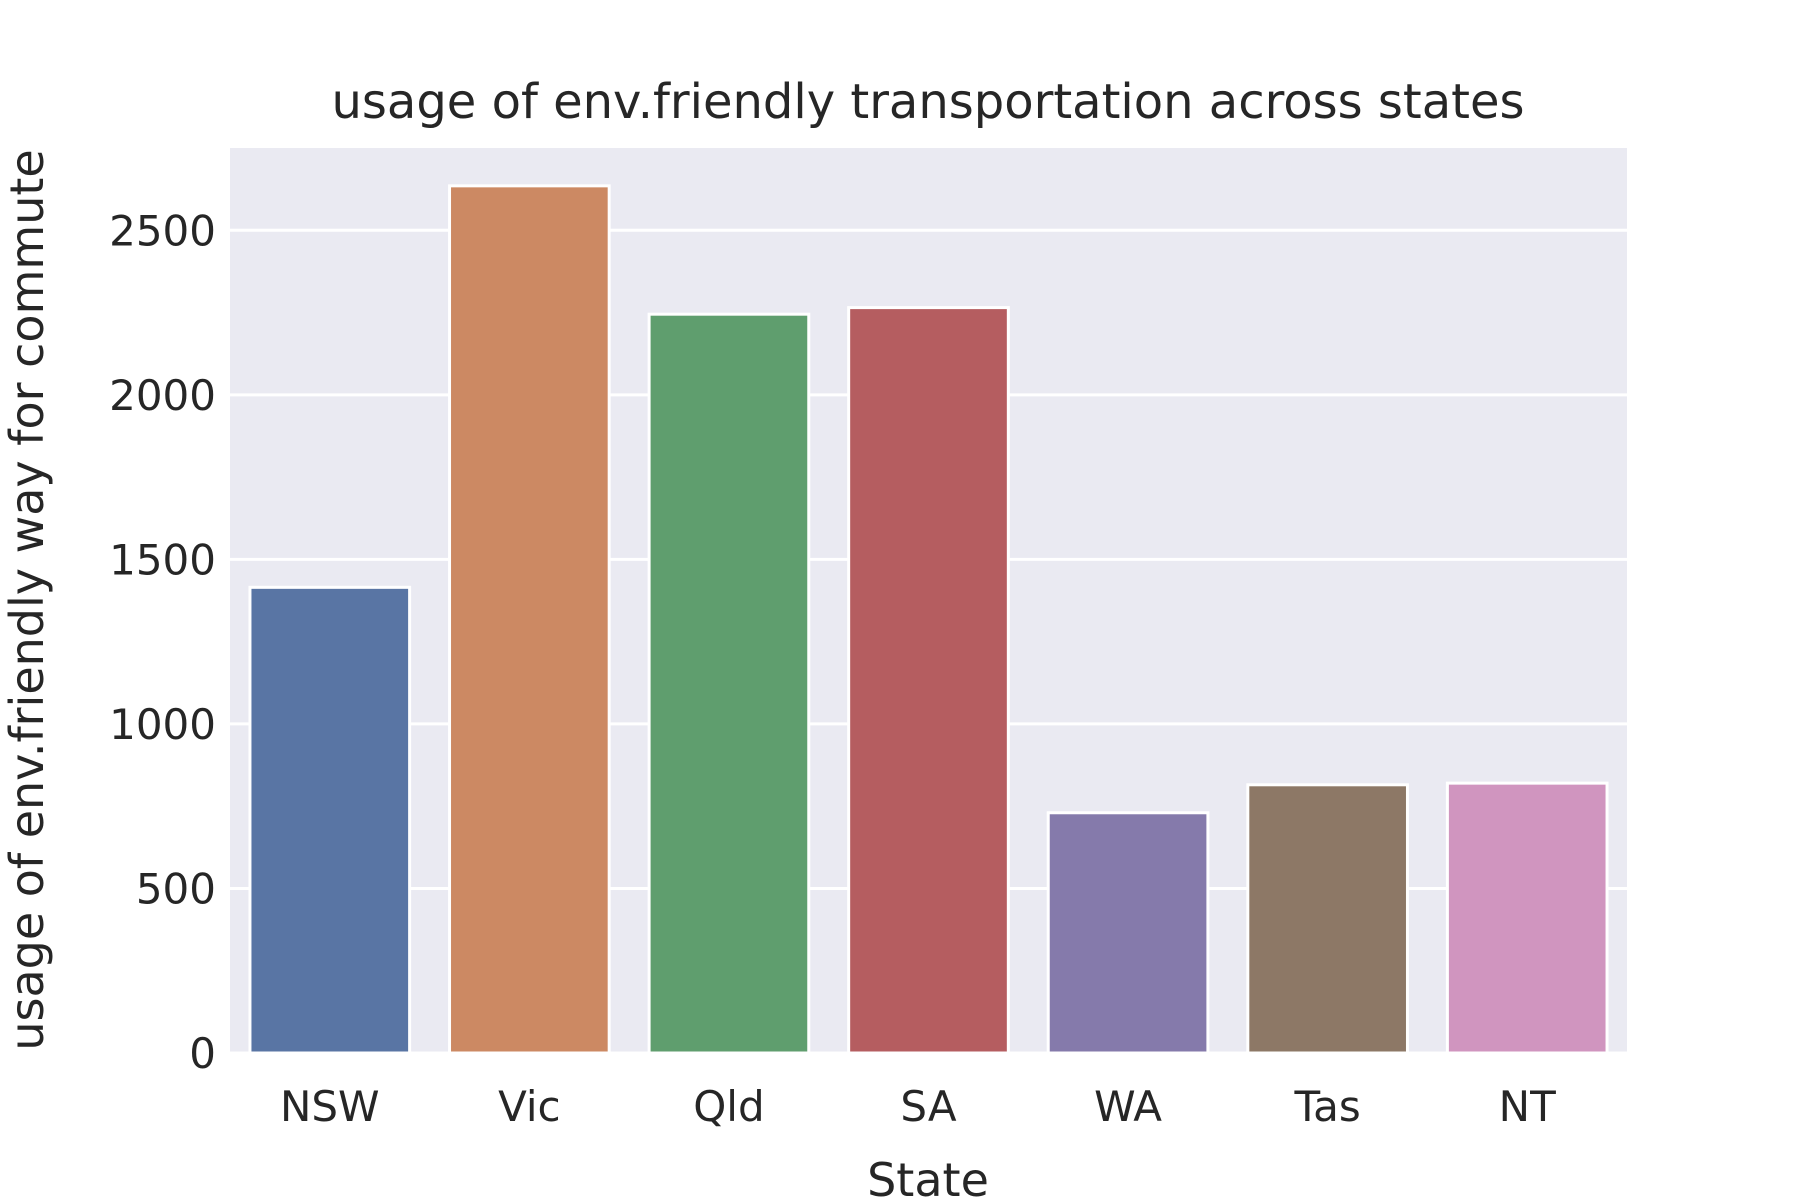 The image size is (1800, 1200). I want to click on y-tick-labels: 0 500 1000 1500 2000 2500, so click(162, 642).